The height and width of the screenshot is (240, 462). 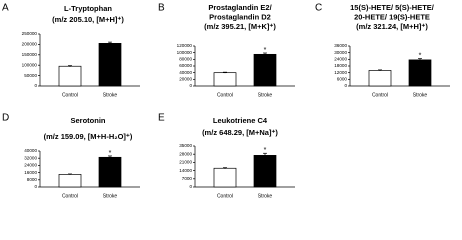 What do you see at coordinates (5, 118) in the screenshot?
I see `panel-letter: D` at bounding box center [5, 118].